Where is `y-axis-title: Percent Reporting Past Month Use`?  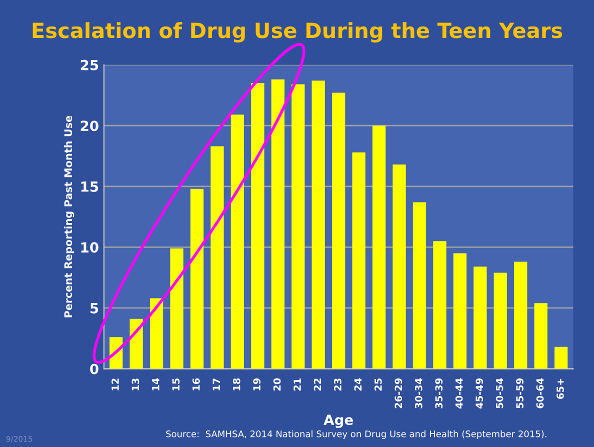
y-axis-title: Percent Reporting Past Month Use is located at coordinates (69, 217).